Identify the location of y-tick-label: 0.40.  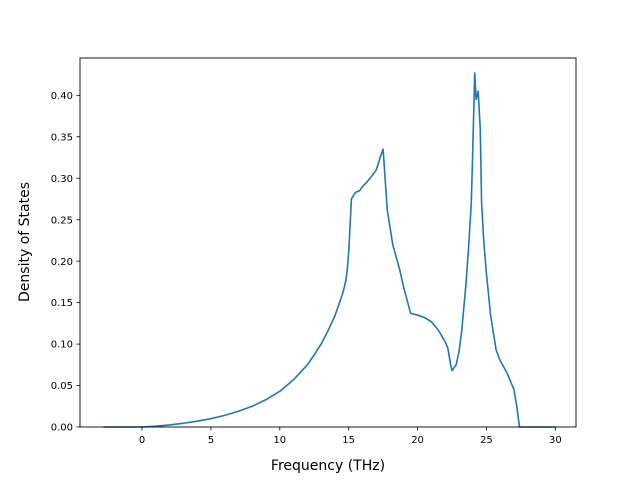
(62, 96).